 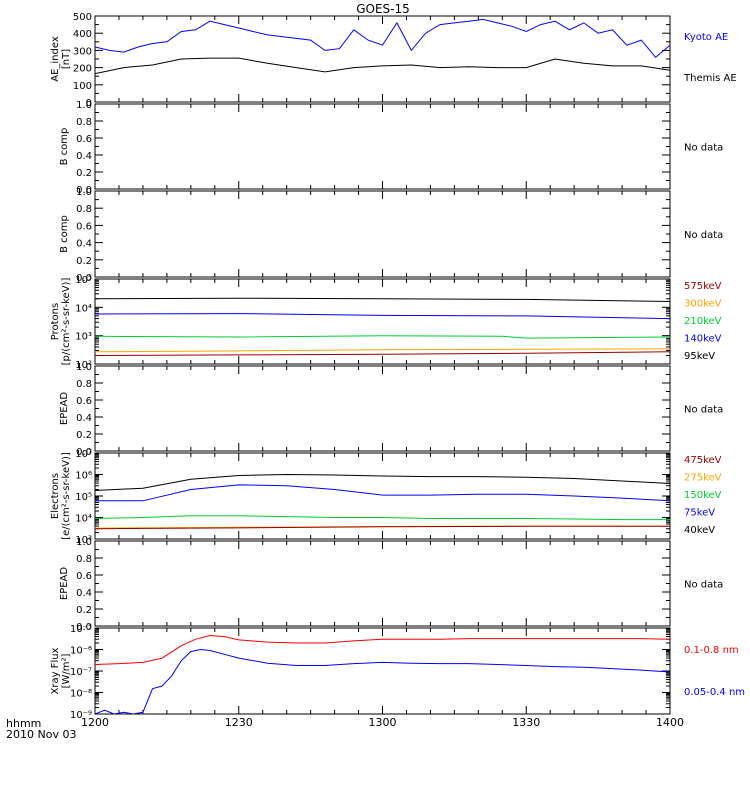 I want to click on y-tick-label: 10⁷, so click(x=83, y=454).